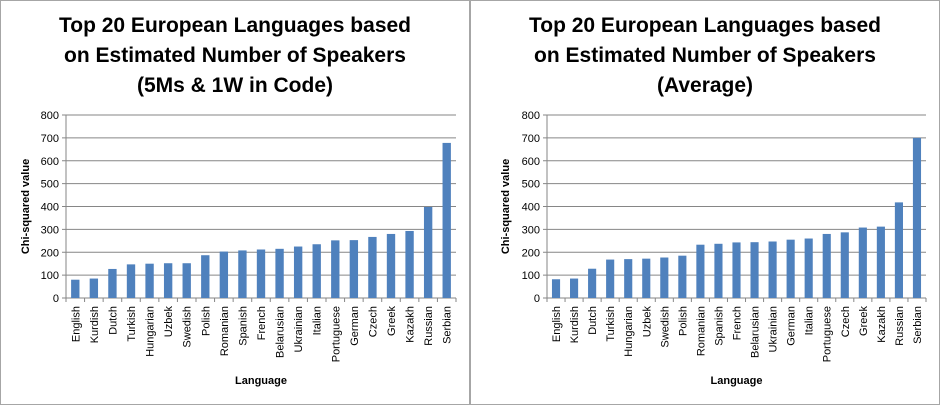  What do you see at coordinates (234, 85) in the screenshot?
I see `chart-title-line-3: (5Ms & 1W in Code)` at bounding box center [234, 85].